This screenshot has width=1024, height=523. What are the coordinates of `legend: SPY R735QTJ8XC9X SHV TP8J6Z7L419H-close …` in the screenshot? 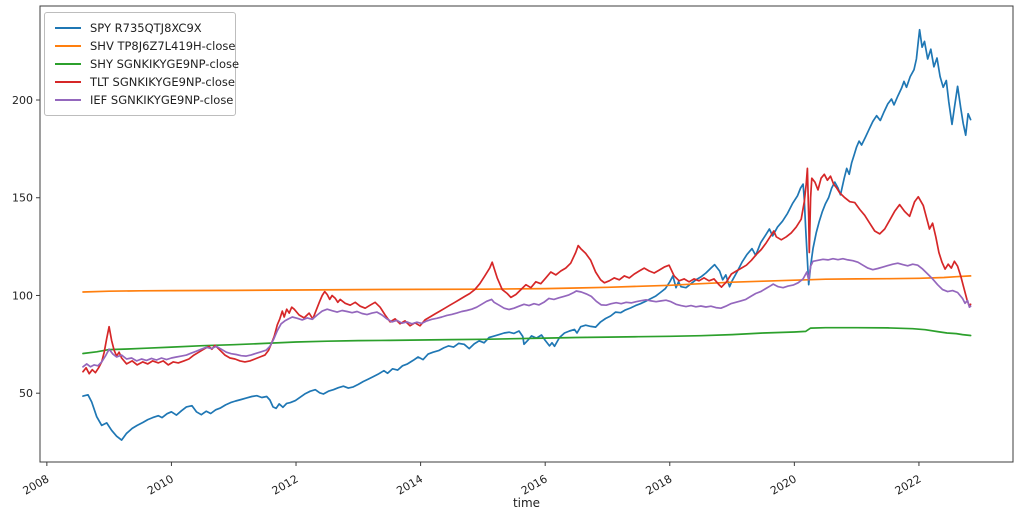 It's located at (141, 64).